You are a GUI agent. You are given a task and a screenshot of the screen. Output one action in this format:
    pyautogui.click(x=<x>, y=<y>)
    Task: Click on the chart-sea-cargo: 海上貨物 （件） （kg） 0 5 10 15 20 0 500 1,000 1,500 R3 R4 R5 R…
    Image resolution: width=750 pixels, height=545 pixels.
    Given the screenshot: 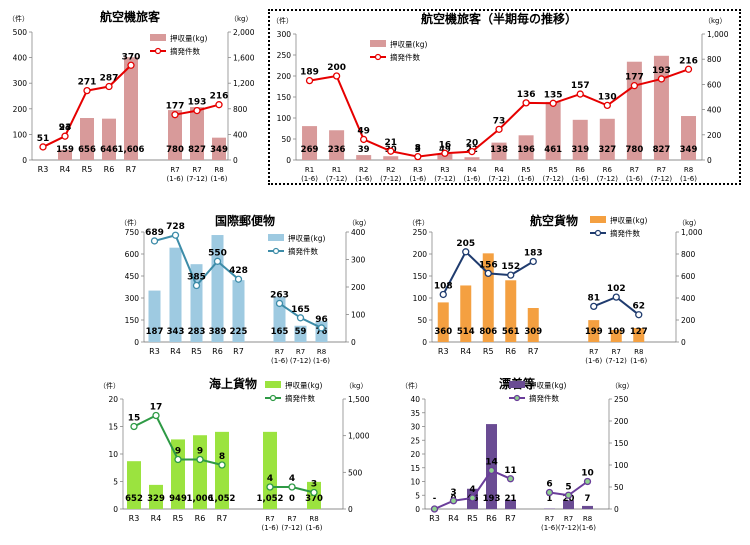 What is the action you would take?
    pyautogui.click(x=235, y=457)
    